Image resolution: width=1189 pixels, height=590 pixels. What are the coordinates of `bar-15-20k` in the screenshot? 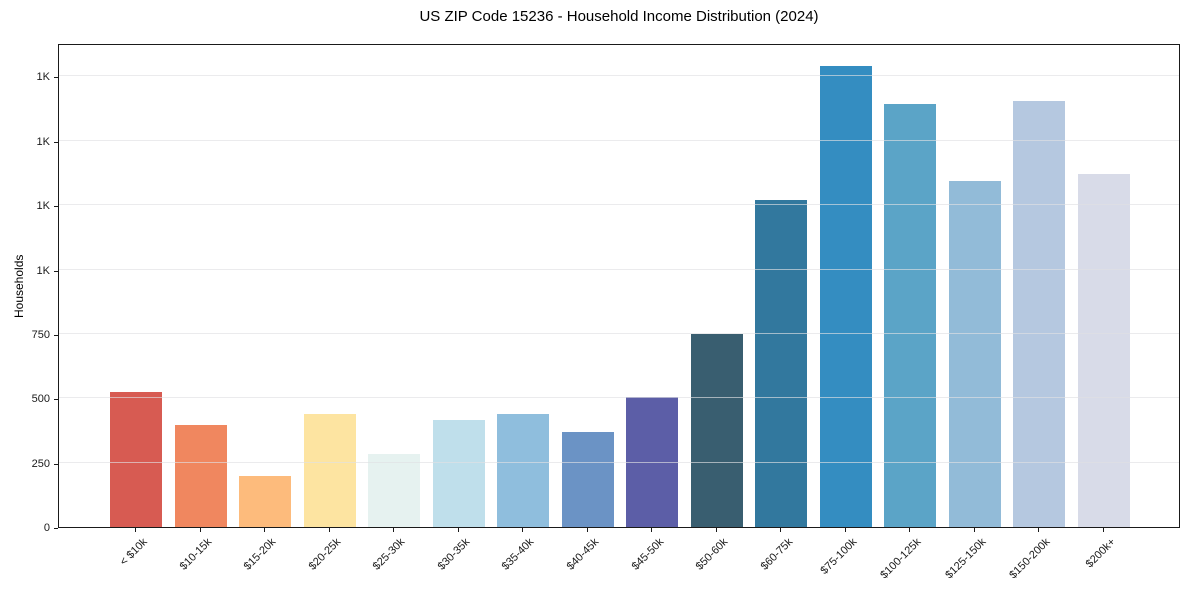 It's located at (265, 501).